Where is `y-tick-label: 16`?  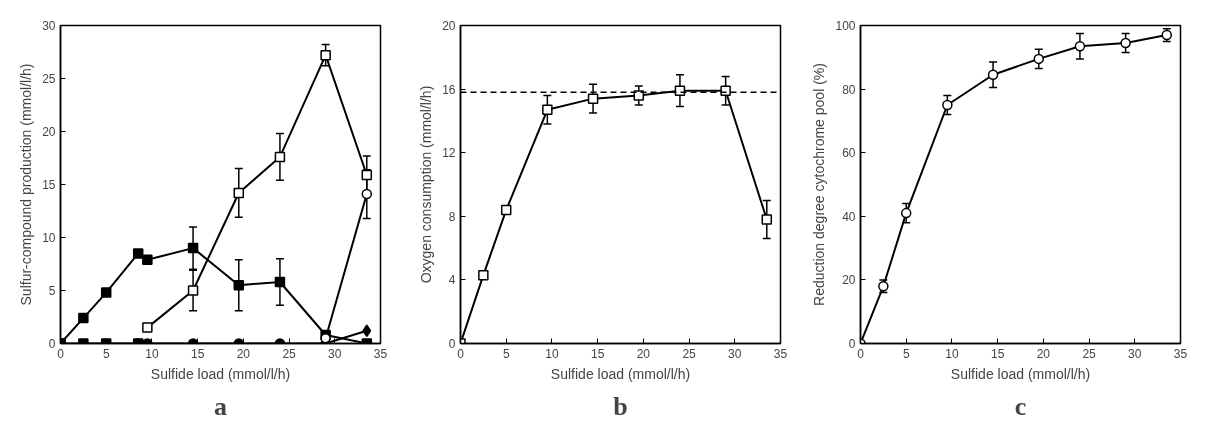 y-tick-label: 16 is located at coordinates (449, 89).